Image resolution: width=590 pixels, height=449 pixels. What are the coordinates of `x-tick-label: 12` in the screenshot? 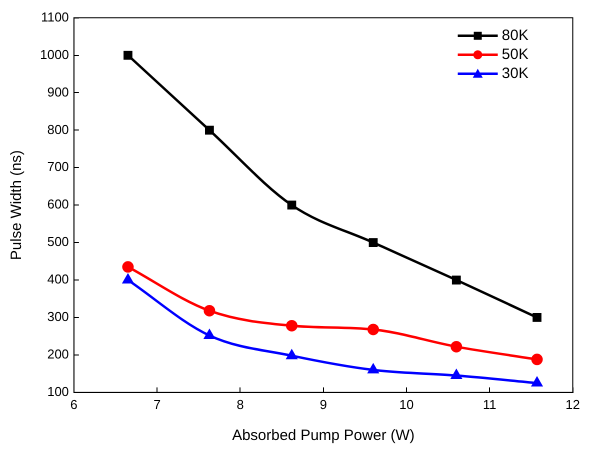 It's located at (573, 404).